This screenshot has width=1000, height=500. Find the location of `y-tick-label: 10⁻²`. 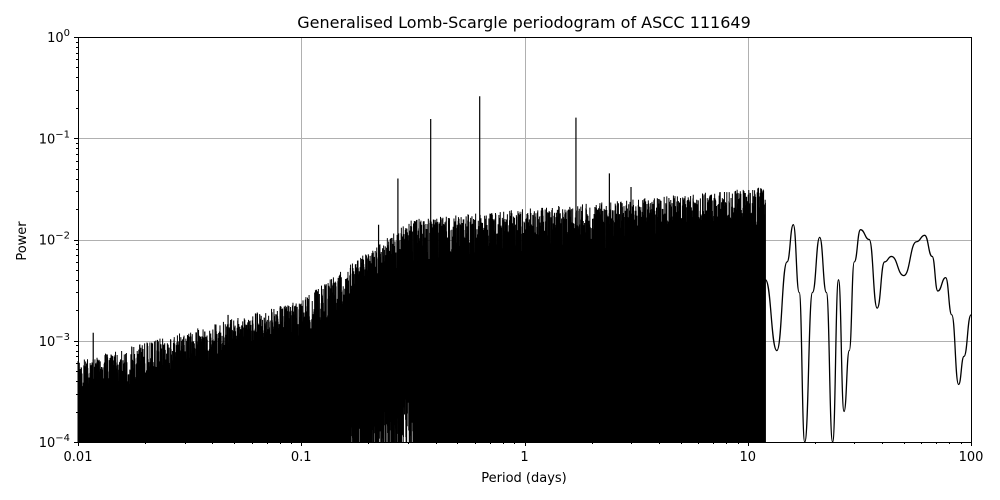

y-tick-label: 10⁻² is located at coordinates (54, 240).